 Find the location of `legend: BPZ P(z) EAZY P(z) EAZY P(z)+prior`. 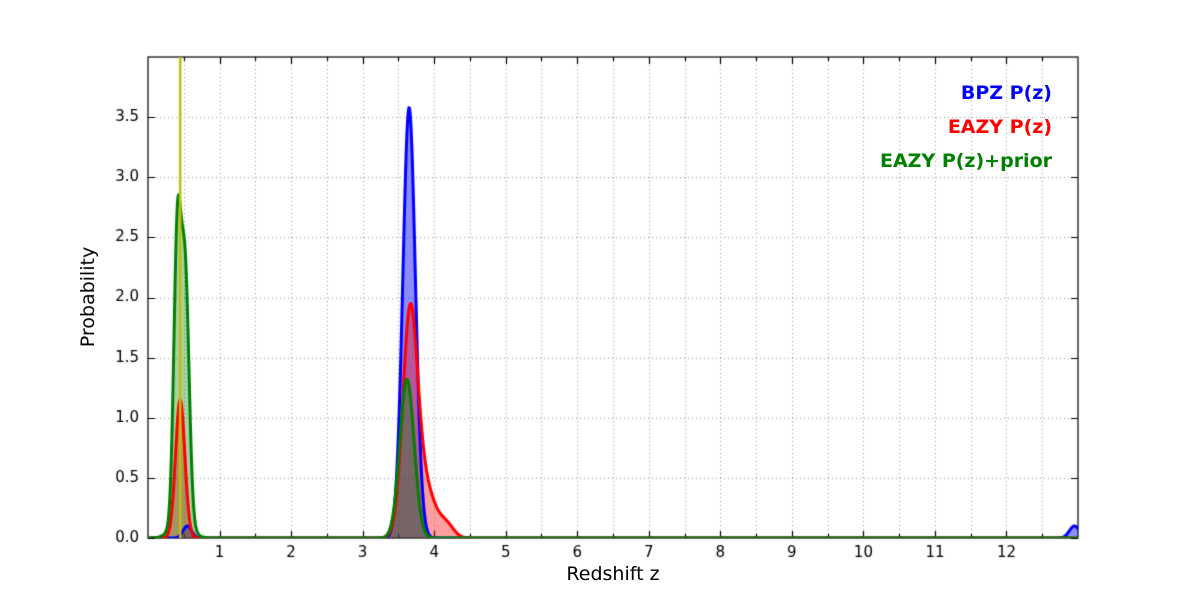

legend: BPZ P(z) EAZY P(z) EAZY P(z)+prior is located at coordinates (966, 127).